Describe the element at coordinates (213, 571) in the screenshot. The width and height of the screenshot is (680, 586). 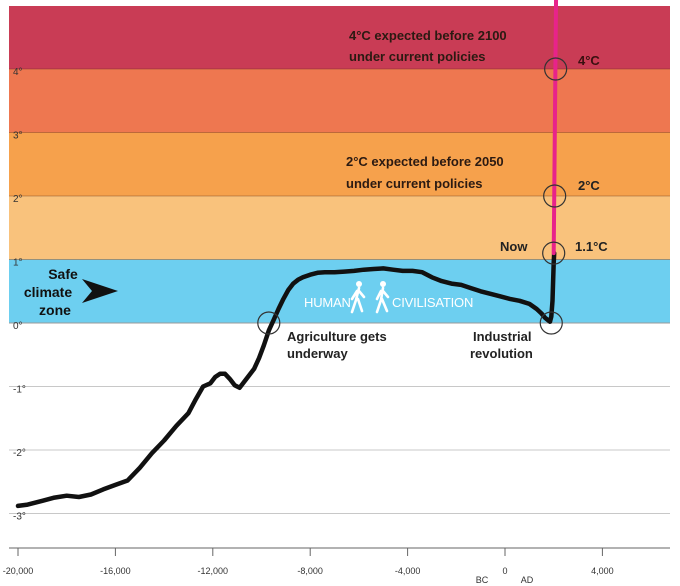
I see `x-tick-label: -12,000` at that location.